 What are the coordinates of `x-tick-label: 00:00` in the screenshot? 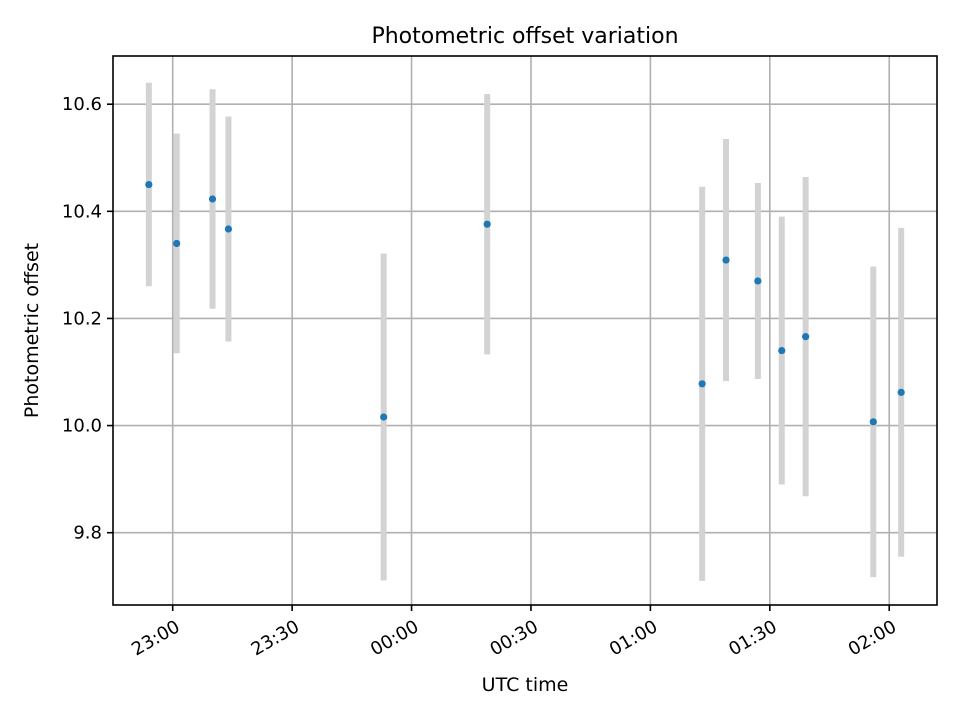 It's located at (394, 638).